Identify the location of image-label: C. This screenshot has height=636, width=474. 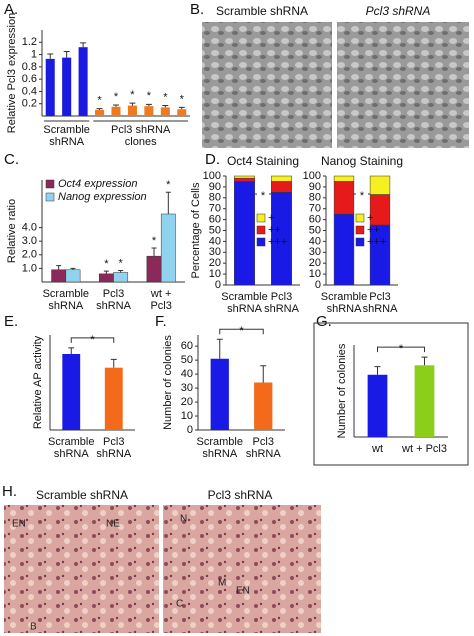
(179, 604).